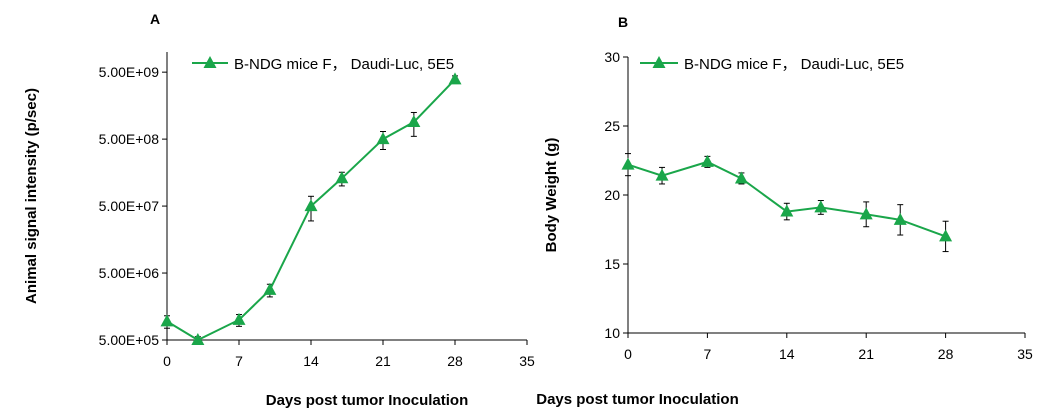 Image resolution: width=1042 pixels, height=412 pixels. Describe the element at coordinates (129, 206) in the screenshot. I see `y-tick-label: 5.00E+07` at that location.